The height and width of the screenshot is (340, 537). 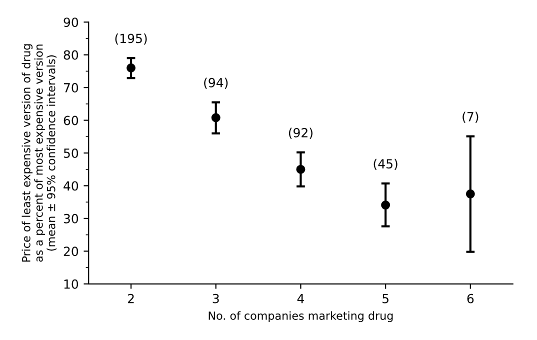 I want to click on y-tick-label: 60, so click(x=71, y=121).